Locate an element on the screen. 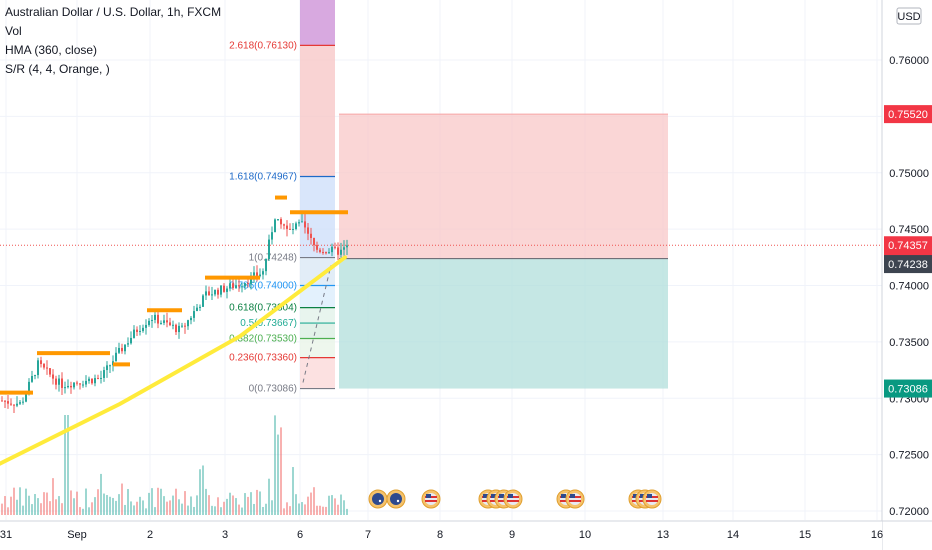 This screenshot has height=550, width=932. price-tick-label: 0.76000 is located at coordinates (909, 61).